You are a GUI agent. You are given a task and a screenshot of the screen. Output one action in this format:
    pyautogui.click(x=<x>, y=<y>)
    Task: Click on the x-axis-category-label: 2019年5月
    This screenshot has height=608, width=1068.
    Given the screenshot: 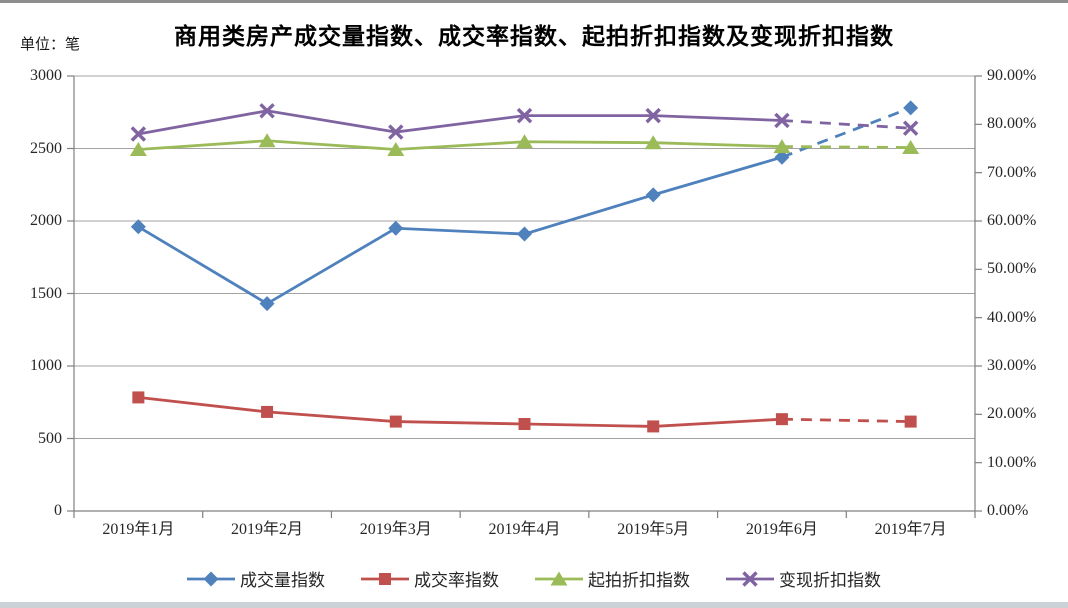 What is the action you would take?
    pyautogui.click(x=653, y=529)
    